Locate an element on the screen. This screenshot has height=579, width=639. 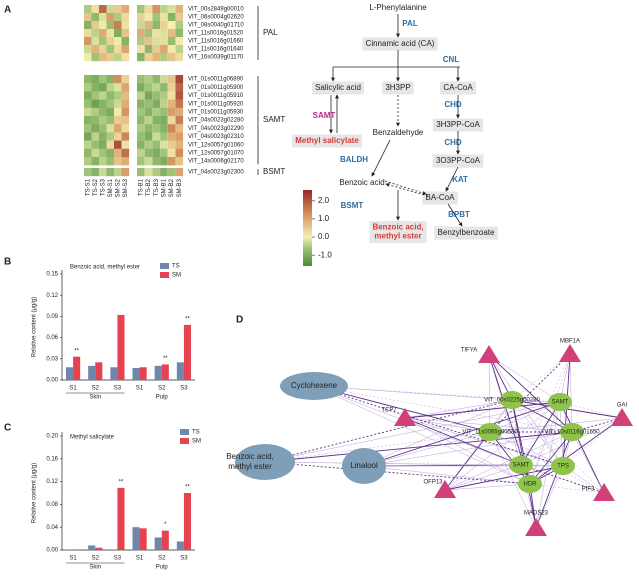
significance: * is located at coordinates (165, 525).